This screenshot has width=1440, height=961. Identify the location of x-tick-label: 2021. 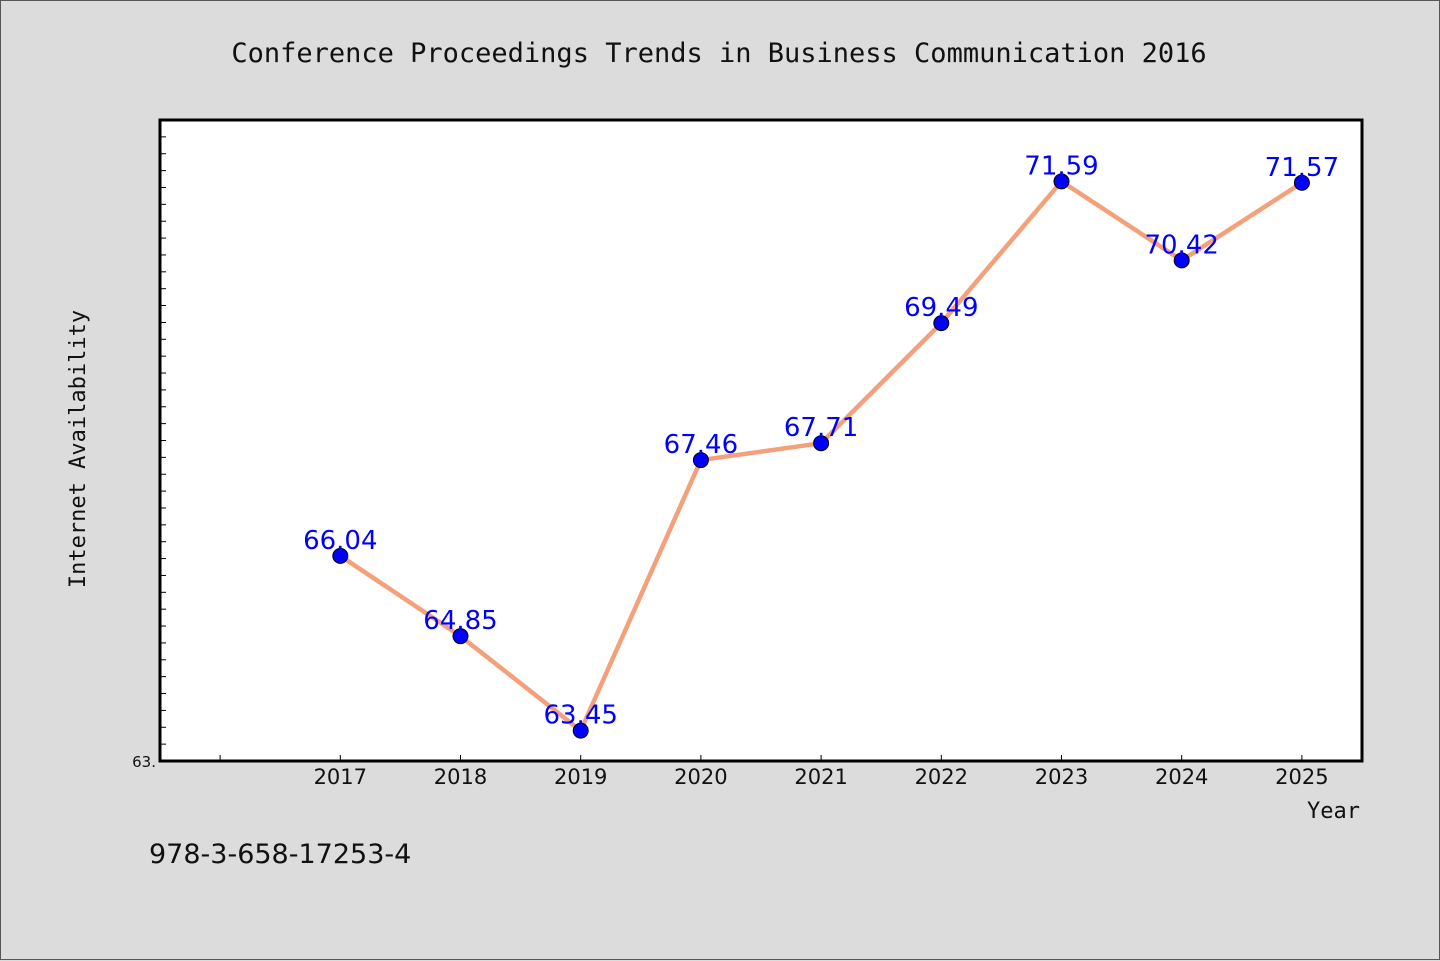
(820, 777).